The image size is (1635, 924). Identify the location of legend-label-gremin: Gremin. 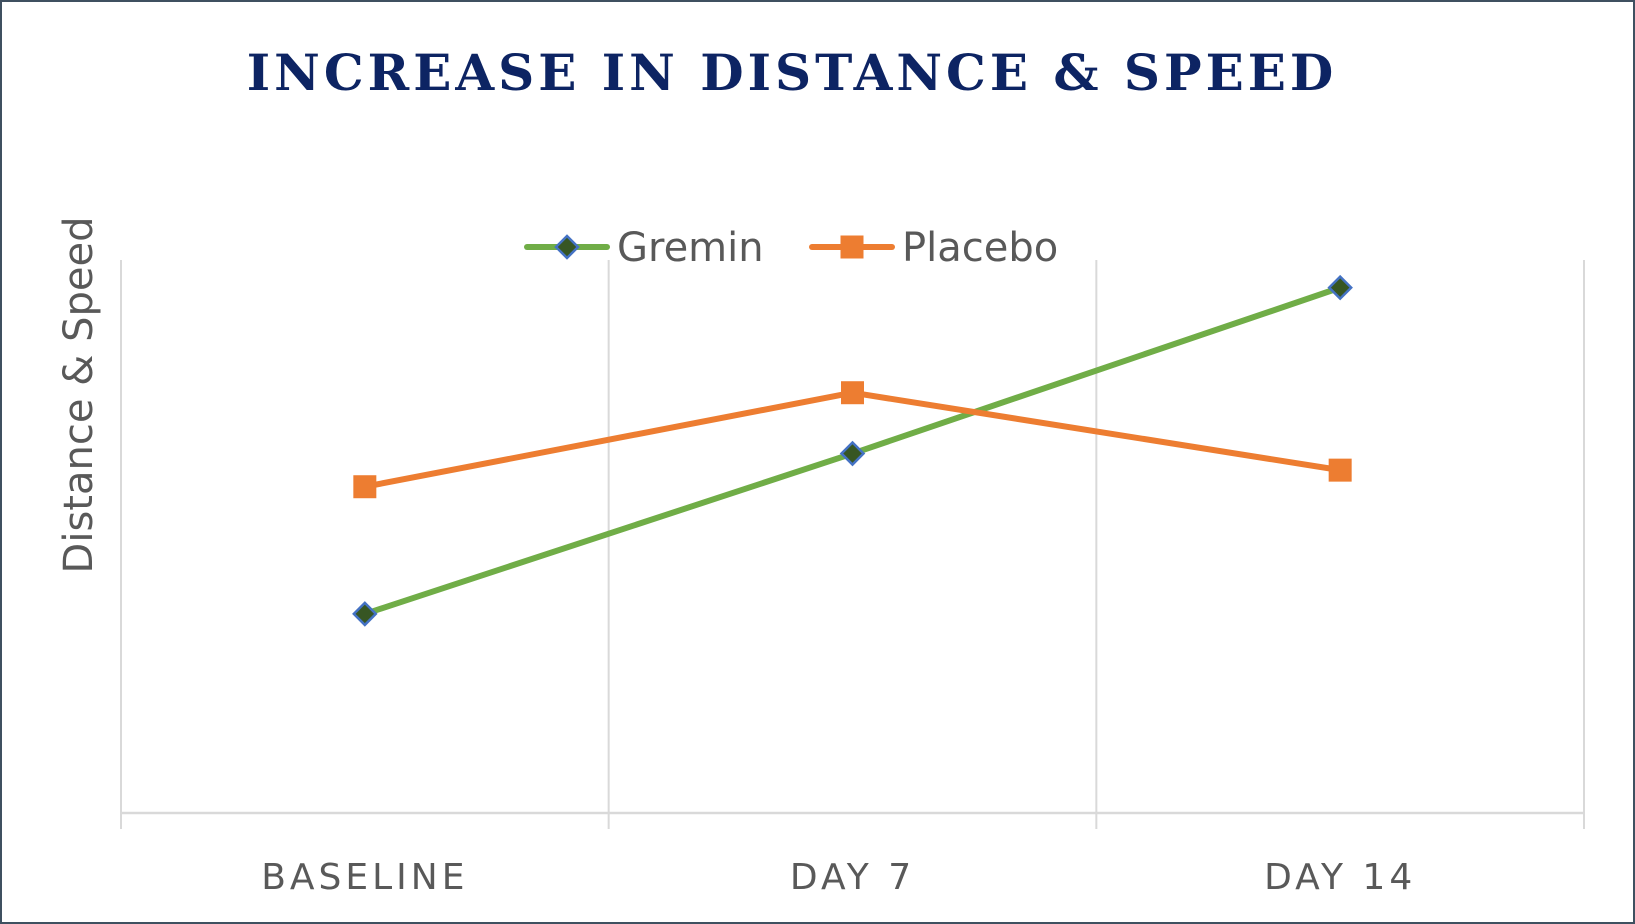
(690, 248).